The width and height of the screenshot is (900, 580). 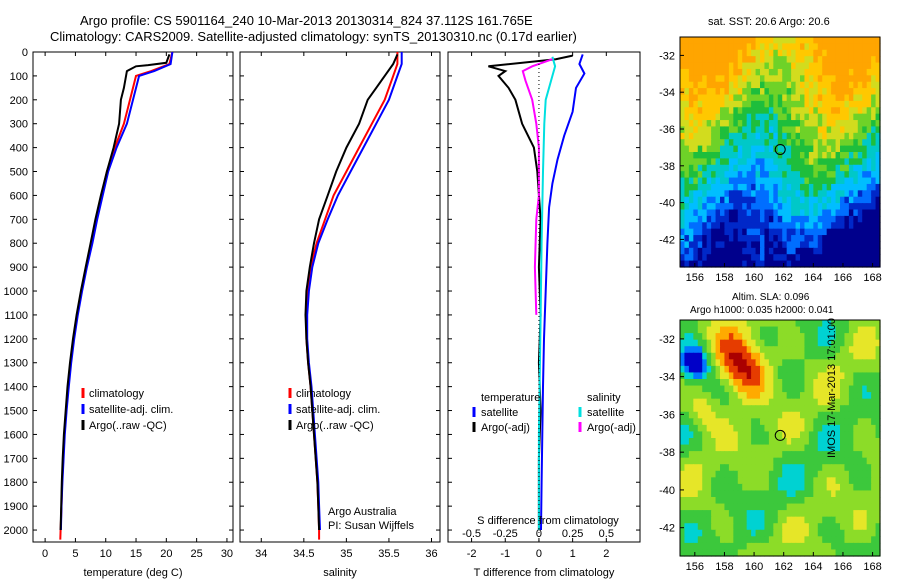 What do you see at coordinates (667, 491) in the screenshot?
I see `map-y-tick-label: -40` at bounding box center [667, 491].